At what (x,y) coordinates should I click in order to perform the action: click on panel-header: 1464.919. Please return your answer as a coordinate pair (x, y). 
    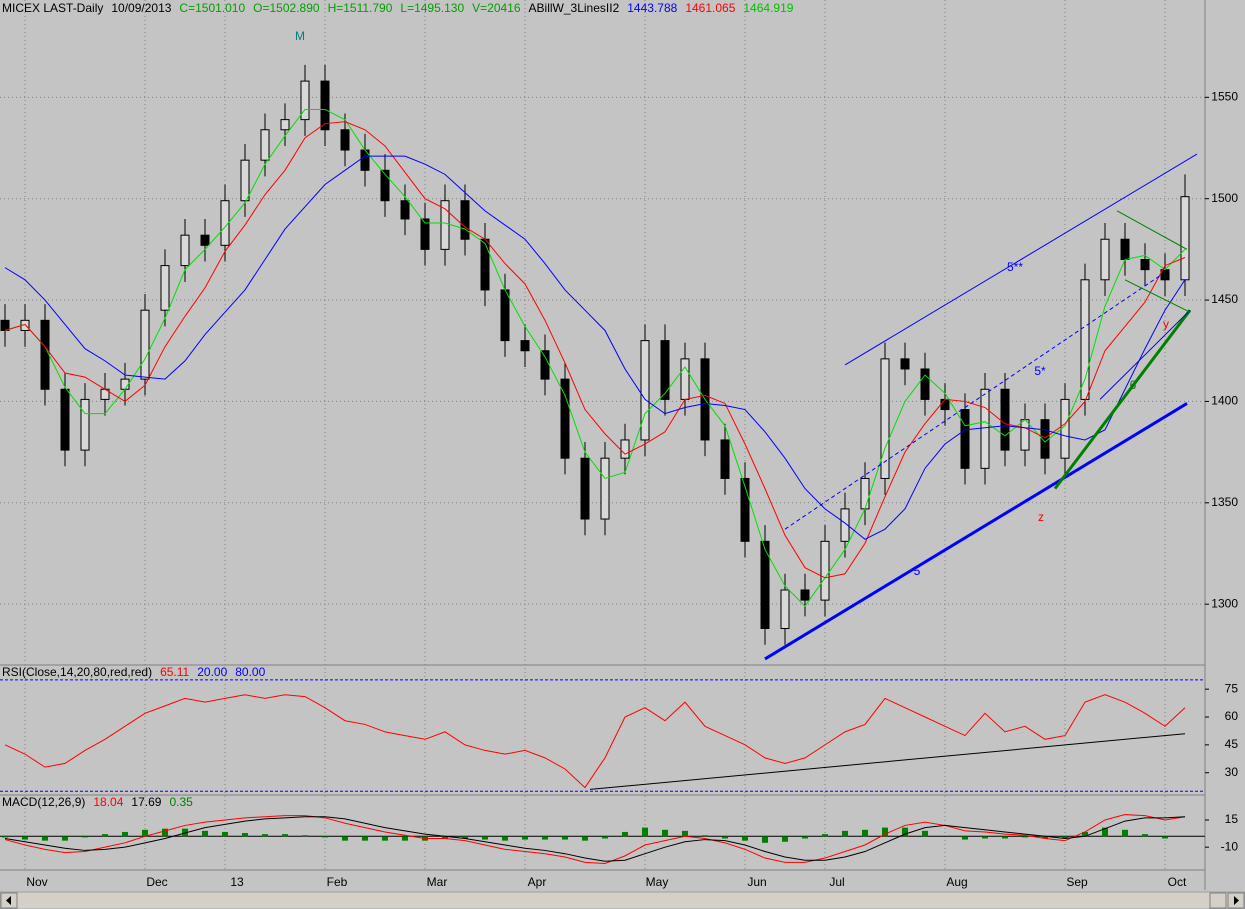
    Looking at the image, I should click on (768, 8).